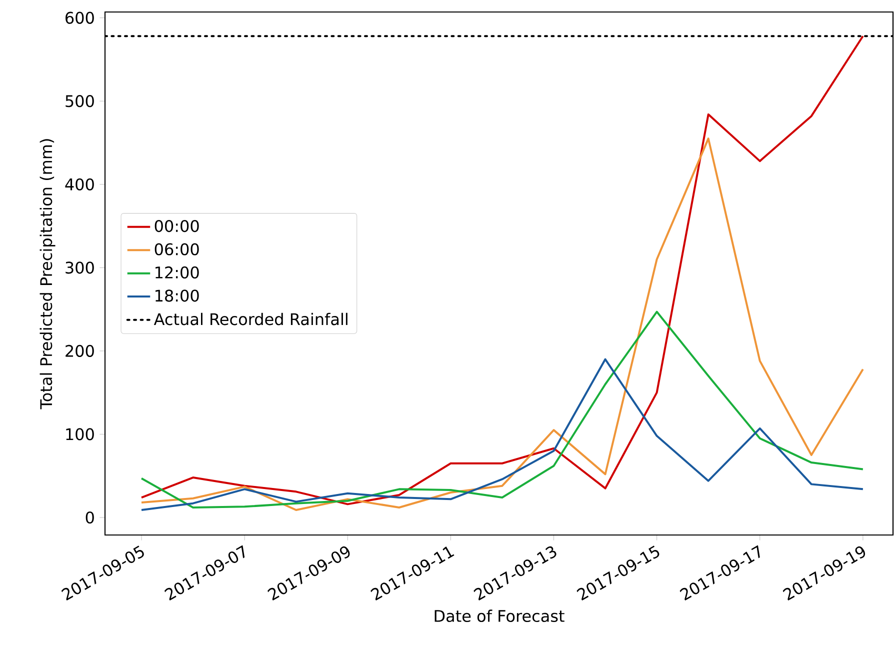 This screenshot has height=667, width=894. Describe the element at coordinates (80, 434) in the screenshot. I see `y-tick-label: 100` at that location.